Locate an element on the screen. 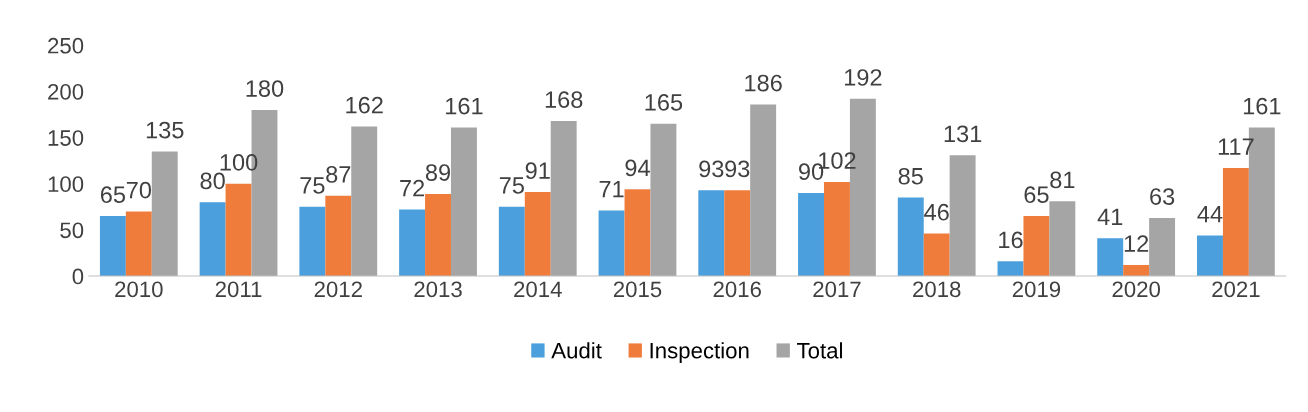  data-label: 80 is located at coordinates (212, 181).